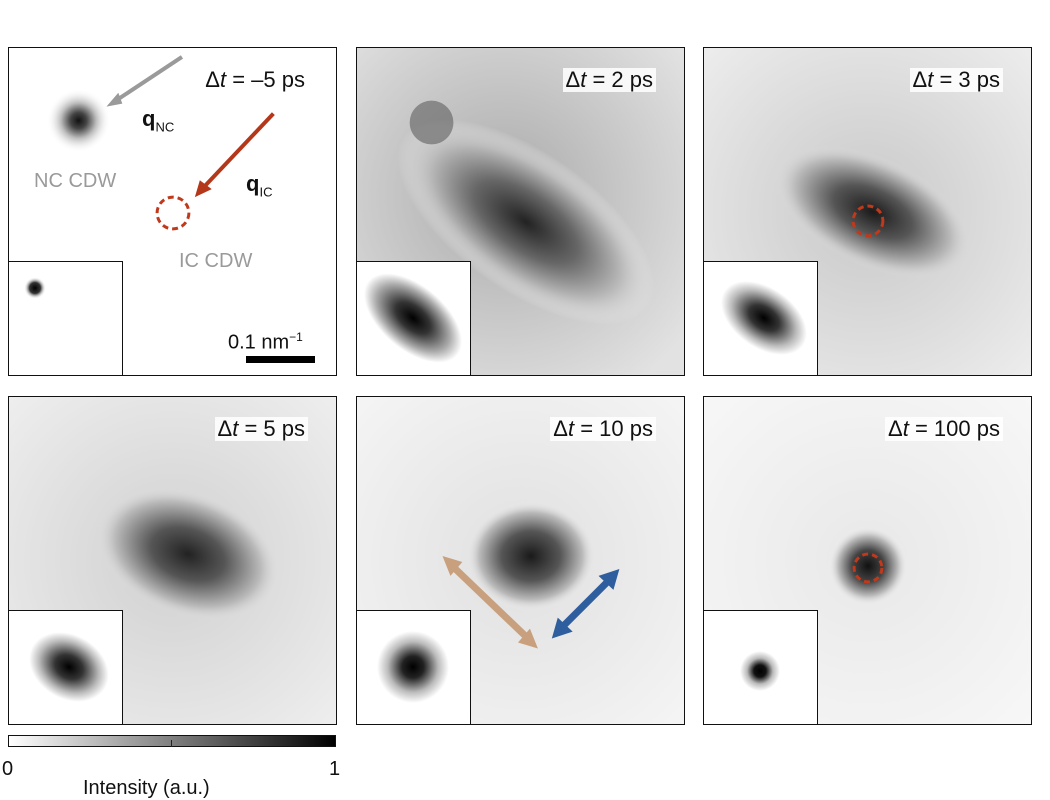 This screenshot has width=1050, height=800. What do you see at coordinates (171, 743) in the screenshot?
I see `colorbar-tick` at bounding box center [171, 743].